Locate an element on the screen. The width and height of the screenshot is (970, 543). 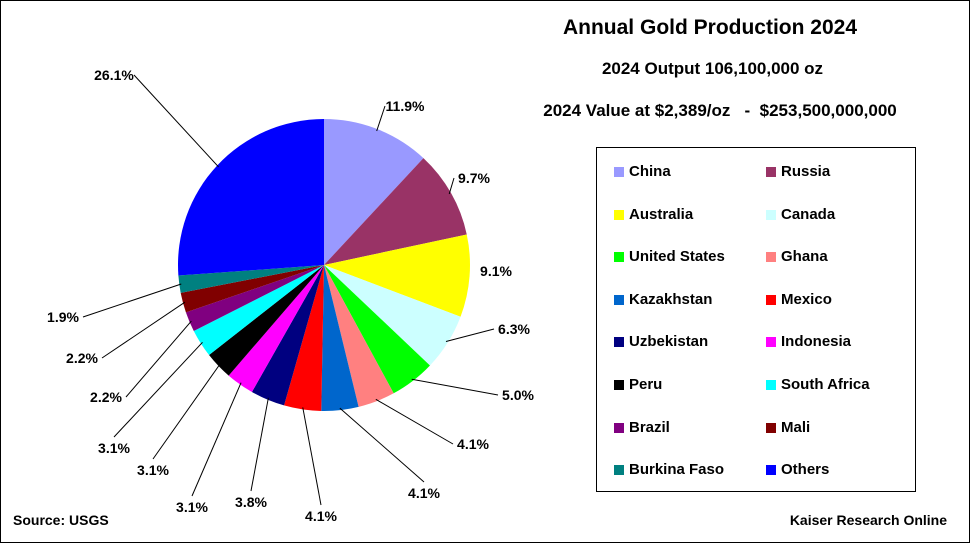
legend-label: Canada is located at coordinates (808, 214).